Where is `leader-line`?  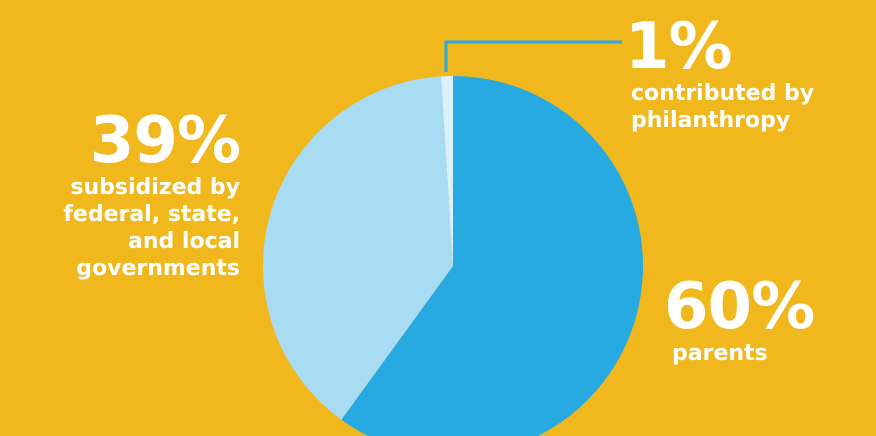 leader-line is located at coordinates (533, 56).